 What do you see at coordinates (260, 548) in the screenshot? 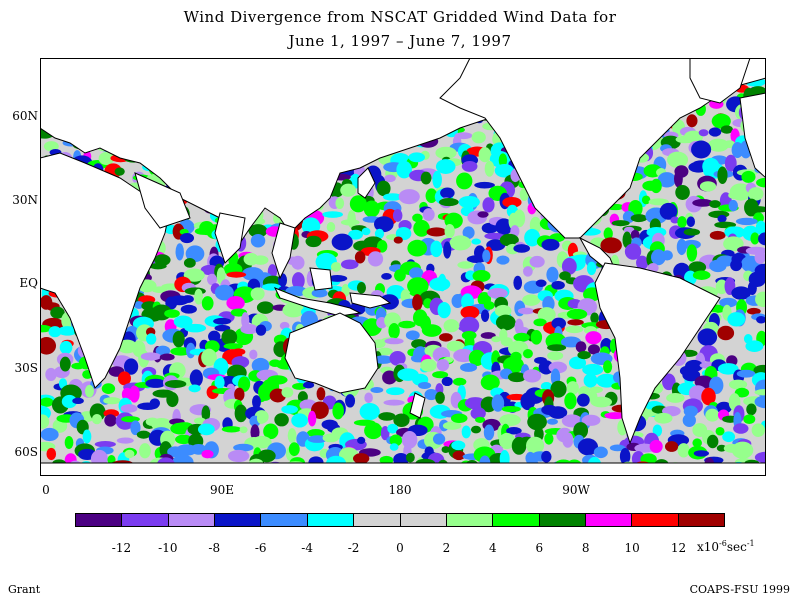
I see `colorbar-tick-label: -6` at bounding box center [260, 548].